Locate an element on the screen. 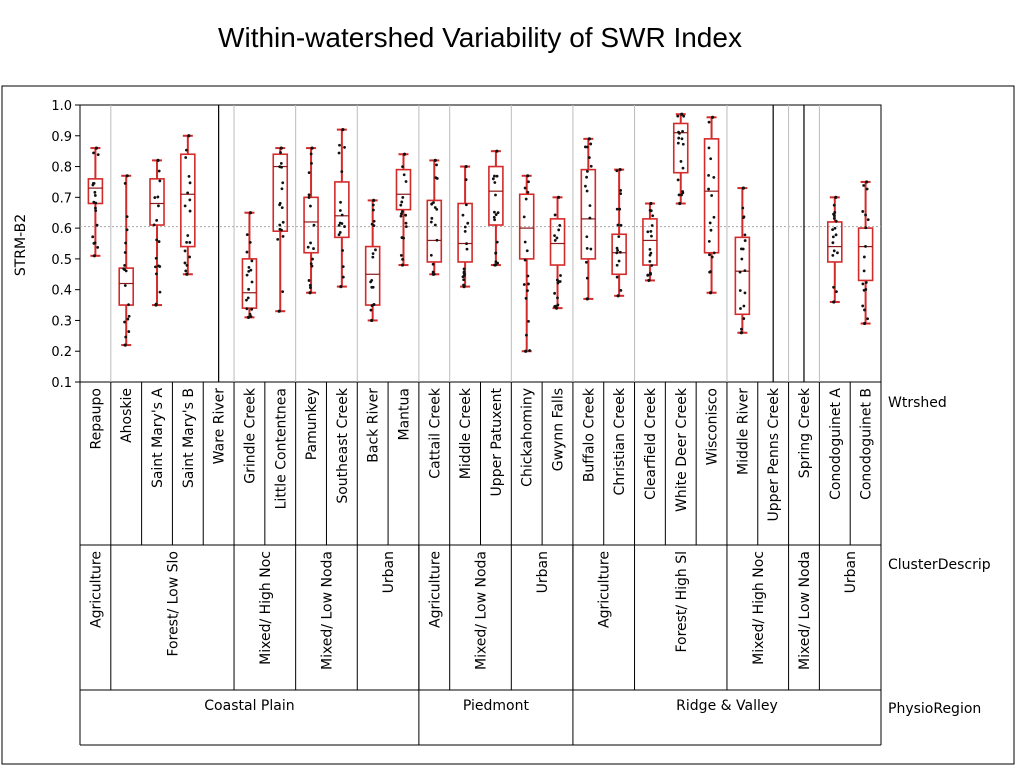 The width and height of the screenshot is (1024, 768). row-label-cluster: ClusterDescrip is located at coordinates (939, 565).